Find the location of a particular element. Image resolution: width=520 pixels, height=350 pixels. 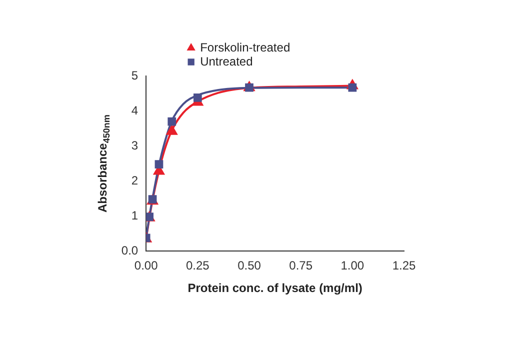

y-tick-label: 4 is located at coordinates (134, 110).